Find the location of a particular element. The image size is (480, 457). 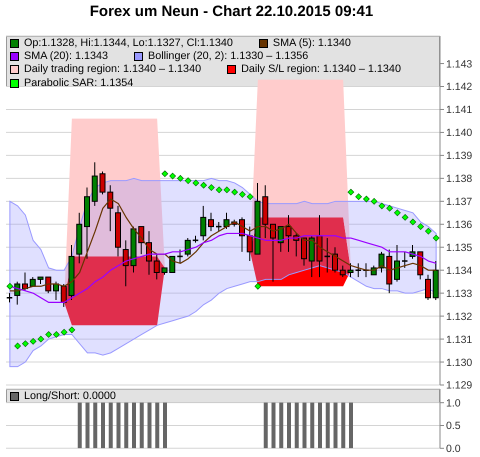

y-tick-label: 1.131 is located at coordinates (459, 340).